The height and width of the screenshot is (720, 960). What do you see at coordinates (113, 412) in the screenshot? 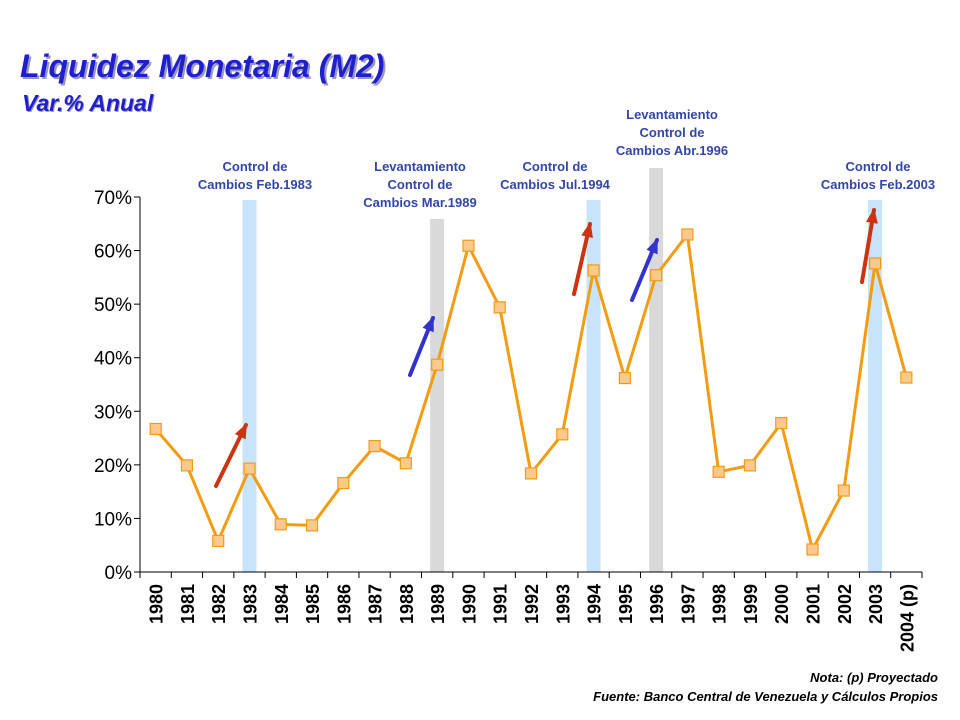
I see `y-tick-label: 30%` at bounding box center [113, 412].